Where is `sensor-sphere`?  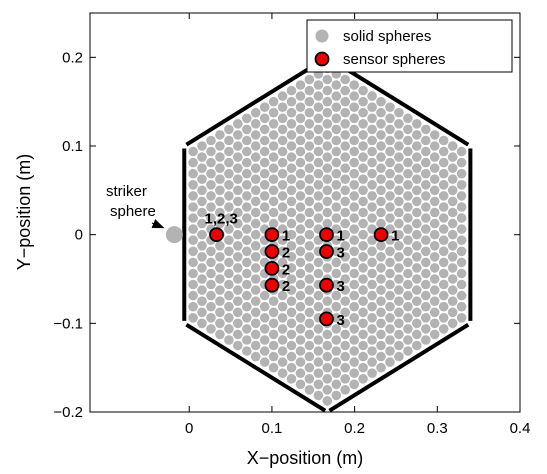
sensor-sphere is located at coordinates (216, 235).